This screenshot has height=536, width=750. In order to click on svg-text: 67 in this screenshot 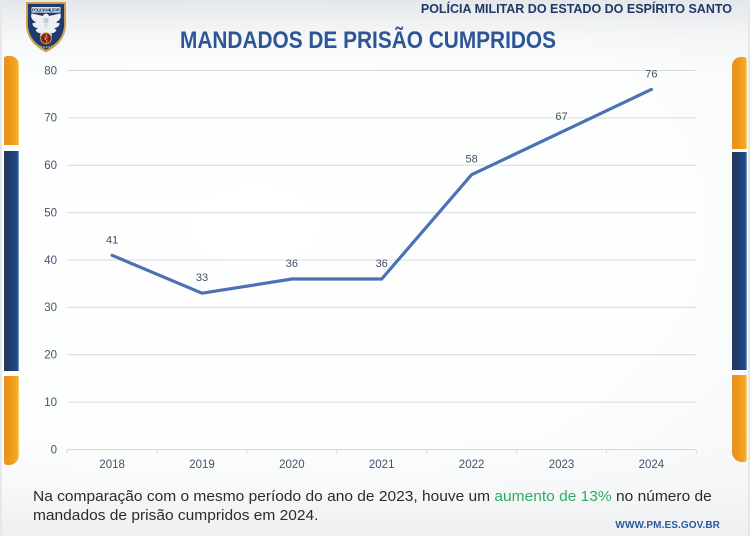, I will do `click(561, 117)`.